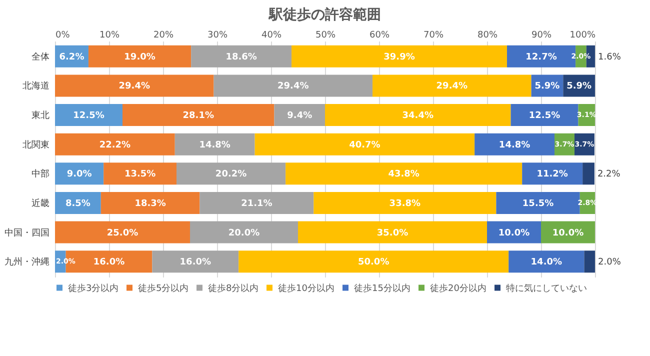  Describe the element at coordinates (217, 35) in the screenshot. I see `x-tick-label: 30%` at that location.